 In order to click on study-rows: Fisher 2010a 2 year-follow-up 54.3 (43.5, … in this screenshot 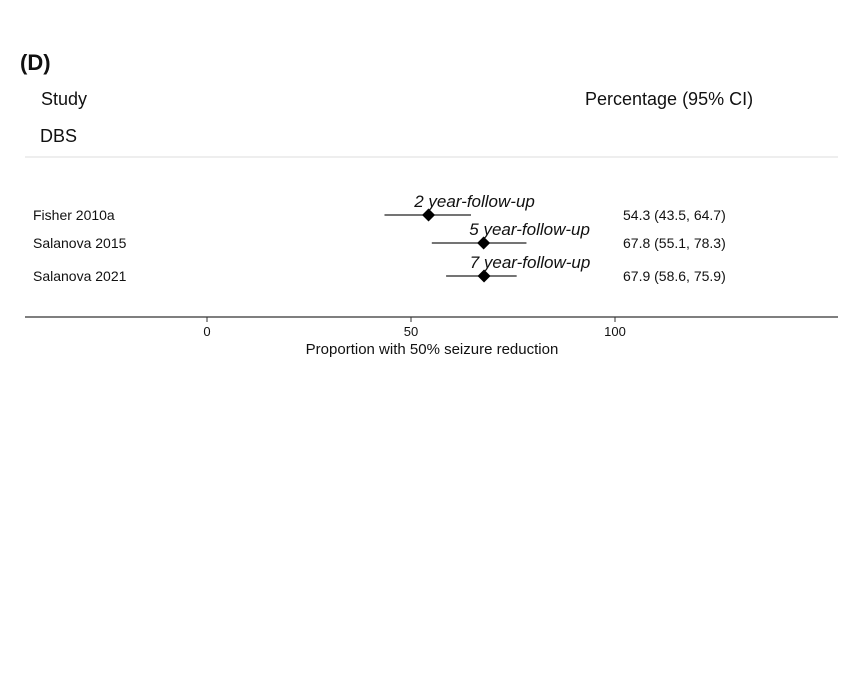, I will do `click(379, 238)`.